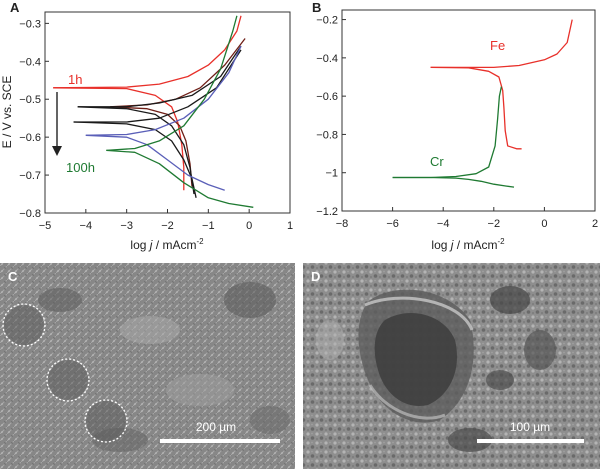  I want to click on scale-bar-d, so click(530, 441).